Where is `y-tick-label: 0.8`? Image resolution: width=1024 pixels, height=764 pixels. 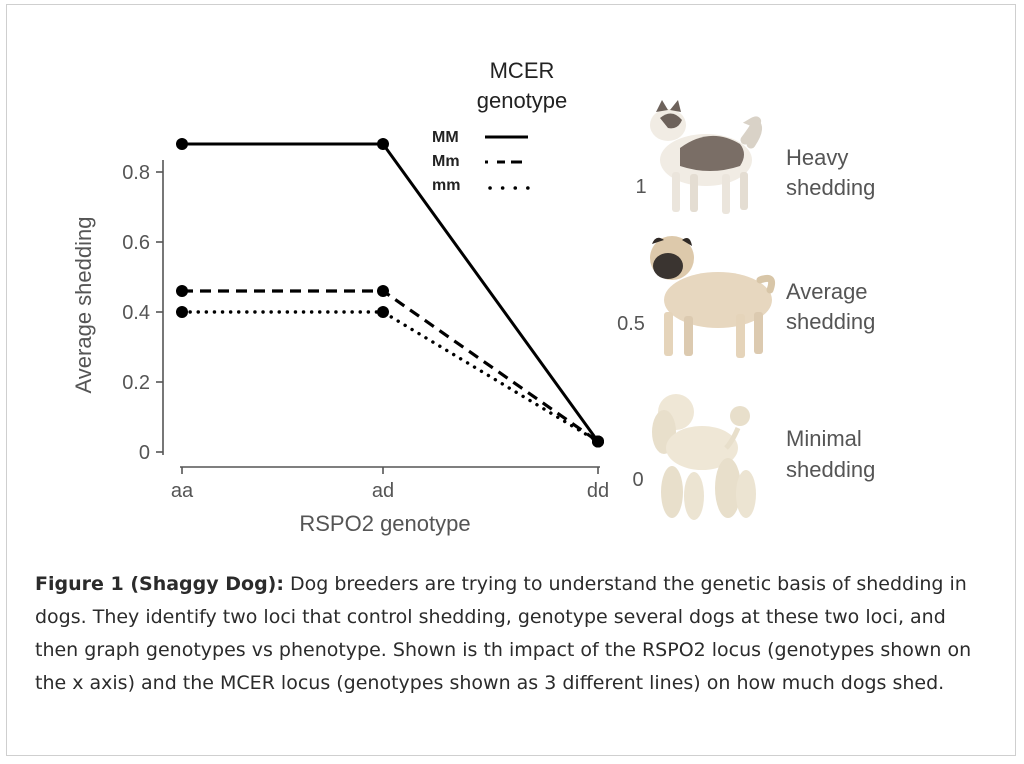
y-tick-label: 0.8 is located at coordinates (136, 173).